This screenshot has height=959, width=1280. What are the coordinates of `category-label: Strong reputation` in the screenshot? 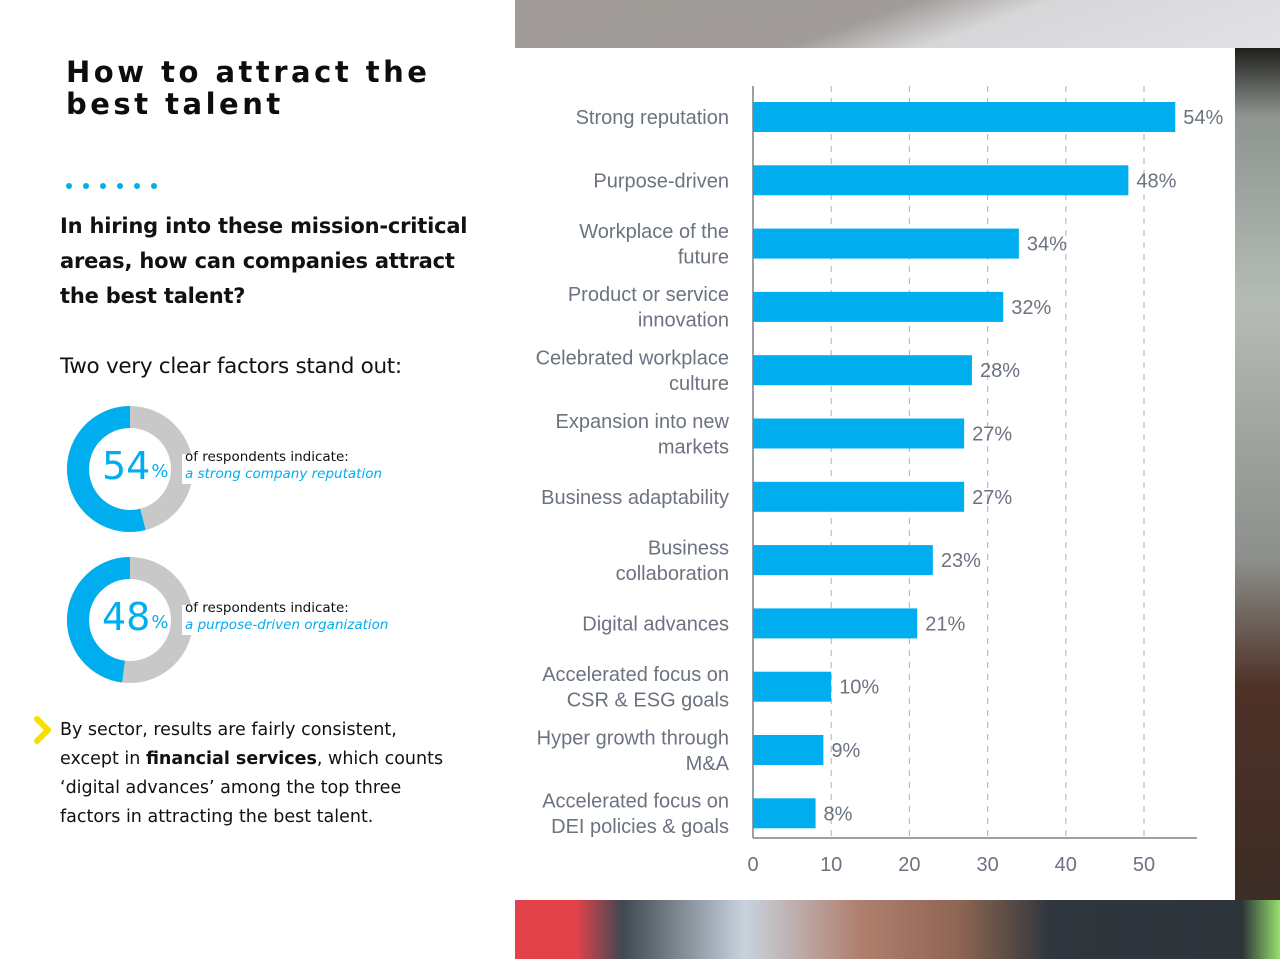 It's located at (652, 118).